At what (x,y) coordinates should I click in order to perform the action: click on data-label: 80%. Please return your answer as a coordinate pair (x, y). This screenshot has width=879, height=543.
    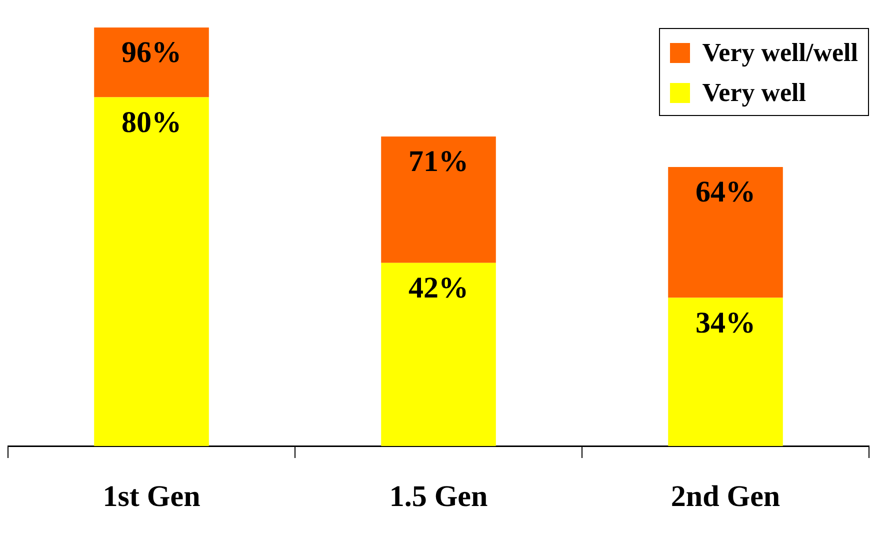
    Looking at the image, I should click on (152, 122).